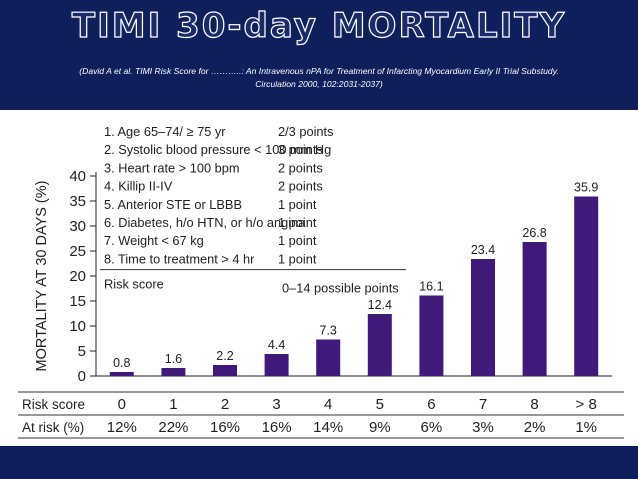 This screenshot has width=638, height=479. Describe the element at coordinates (586, 404) in the screenshot. I see `table-cell: > 8` at that location.